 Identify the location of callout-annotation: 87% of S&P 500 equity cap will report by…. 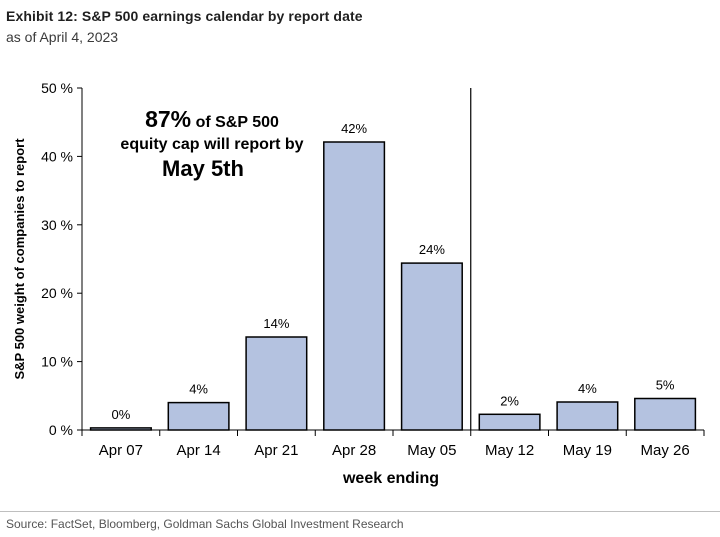
(211, 143).